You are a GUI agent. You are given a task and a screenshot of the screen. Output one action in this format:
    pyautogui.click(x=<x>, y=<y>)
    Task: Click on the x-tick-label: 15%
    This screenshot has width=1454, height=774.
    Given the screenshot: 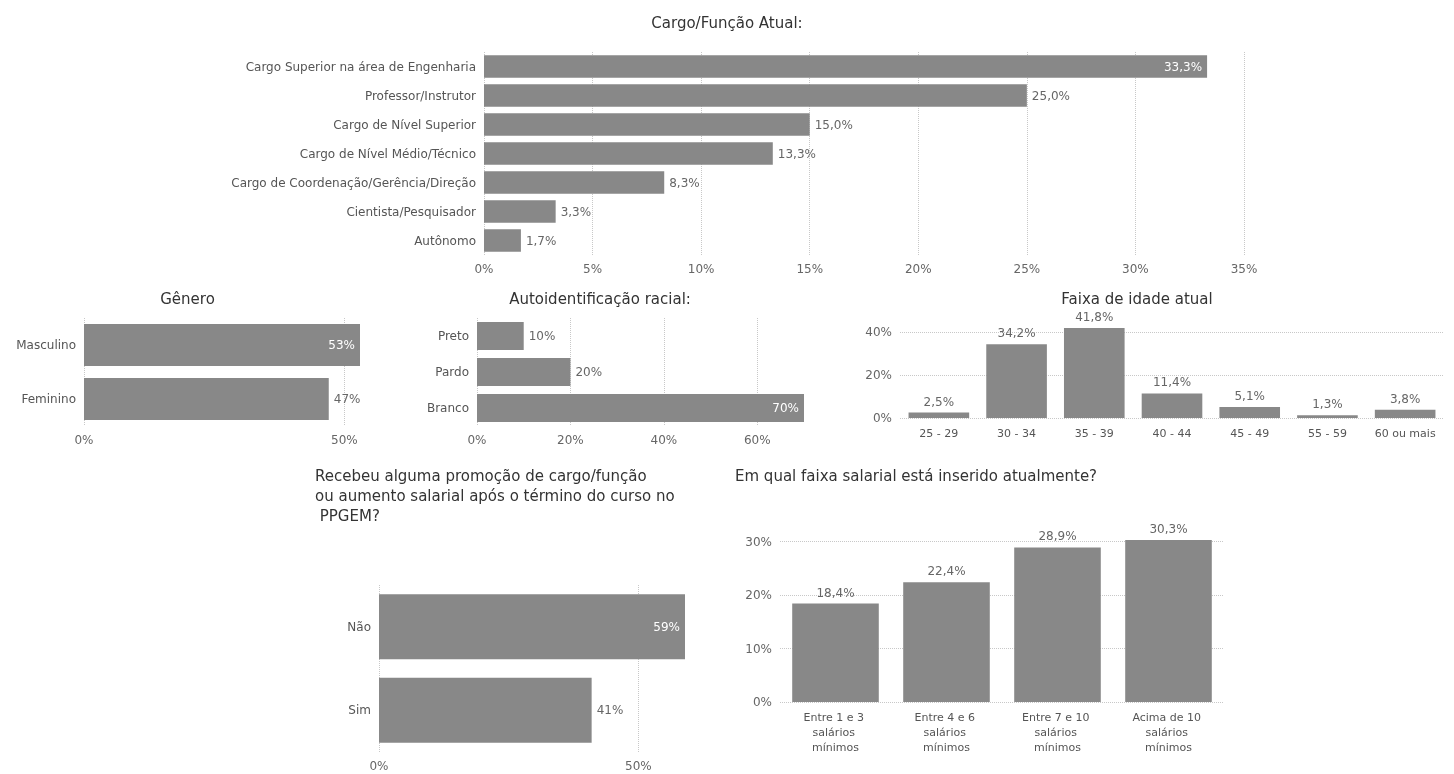 What is the action you would take?
    pyautogui.click(x=810, y=269)
    